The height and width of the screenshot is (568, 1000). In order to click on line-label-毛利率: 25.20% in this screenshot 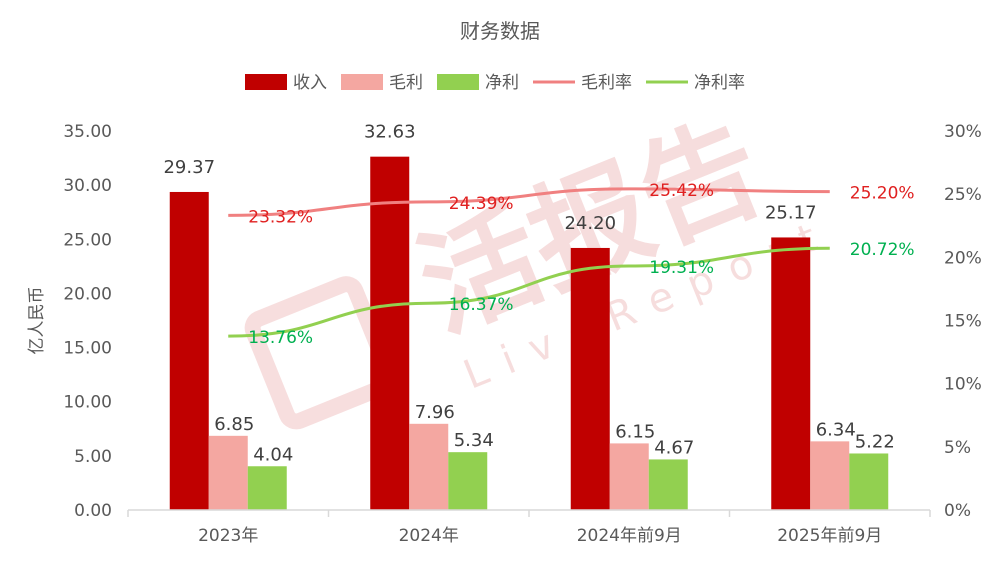, I will do `click(882, 194)`.